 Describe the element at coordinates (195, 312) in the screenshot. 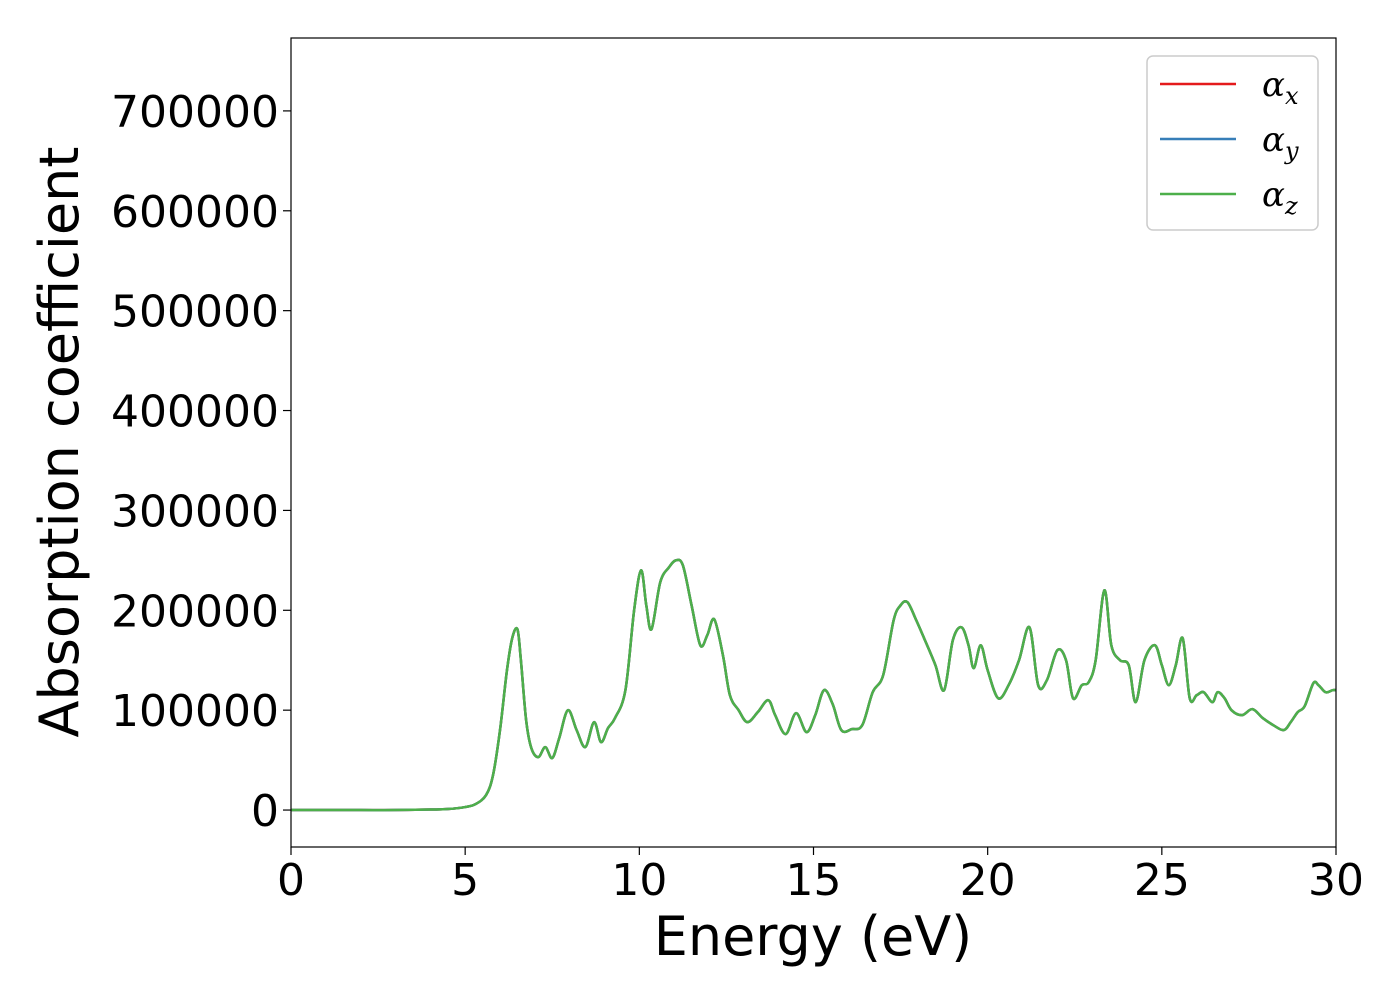

I see `y-tick-label: 500000` at that location.